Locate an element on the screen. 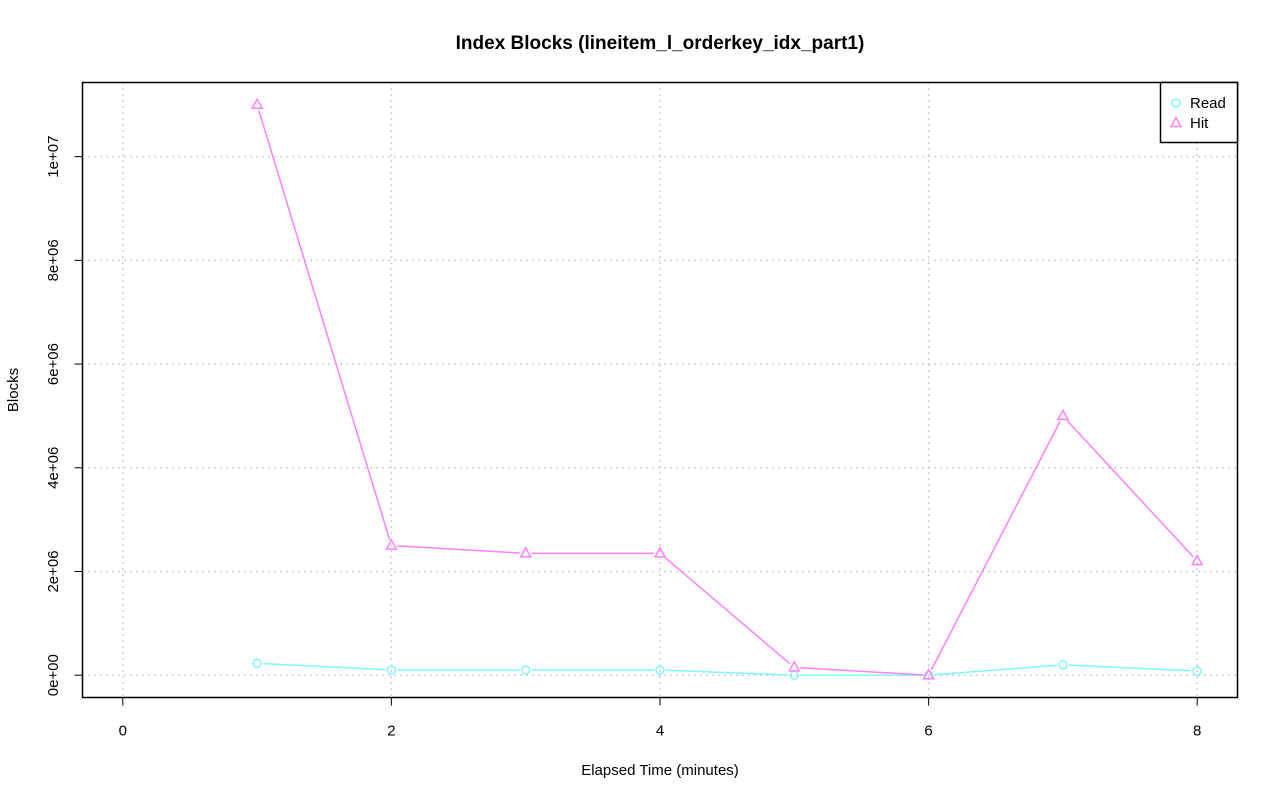  legend-box is located at coordinates (1199, 112).